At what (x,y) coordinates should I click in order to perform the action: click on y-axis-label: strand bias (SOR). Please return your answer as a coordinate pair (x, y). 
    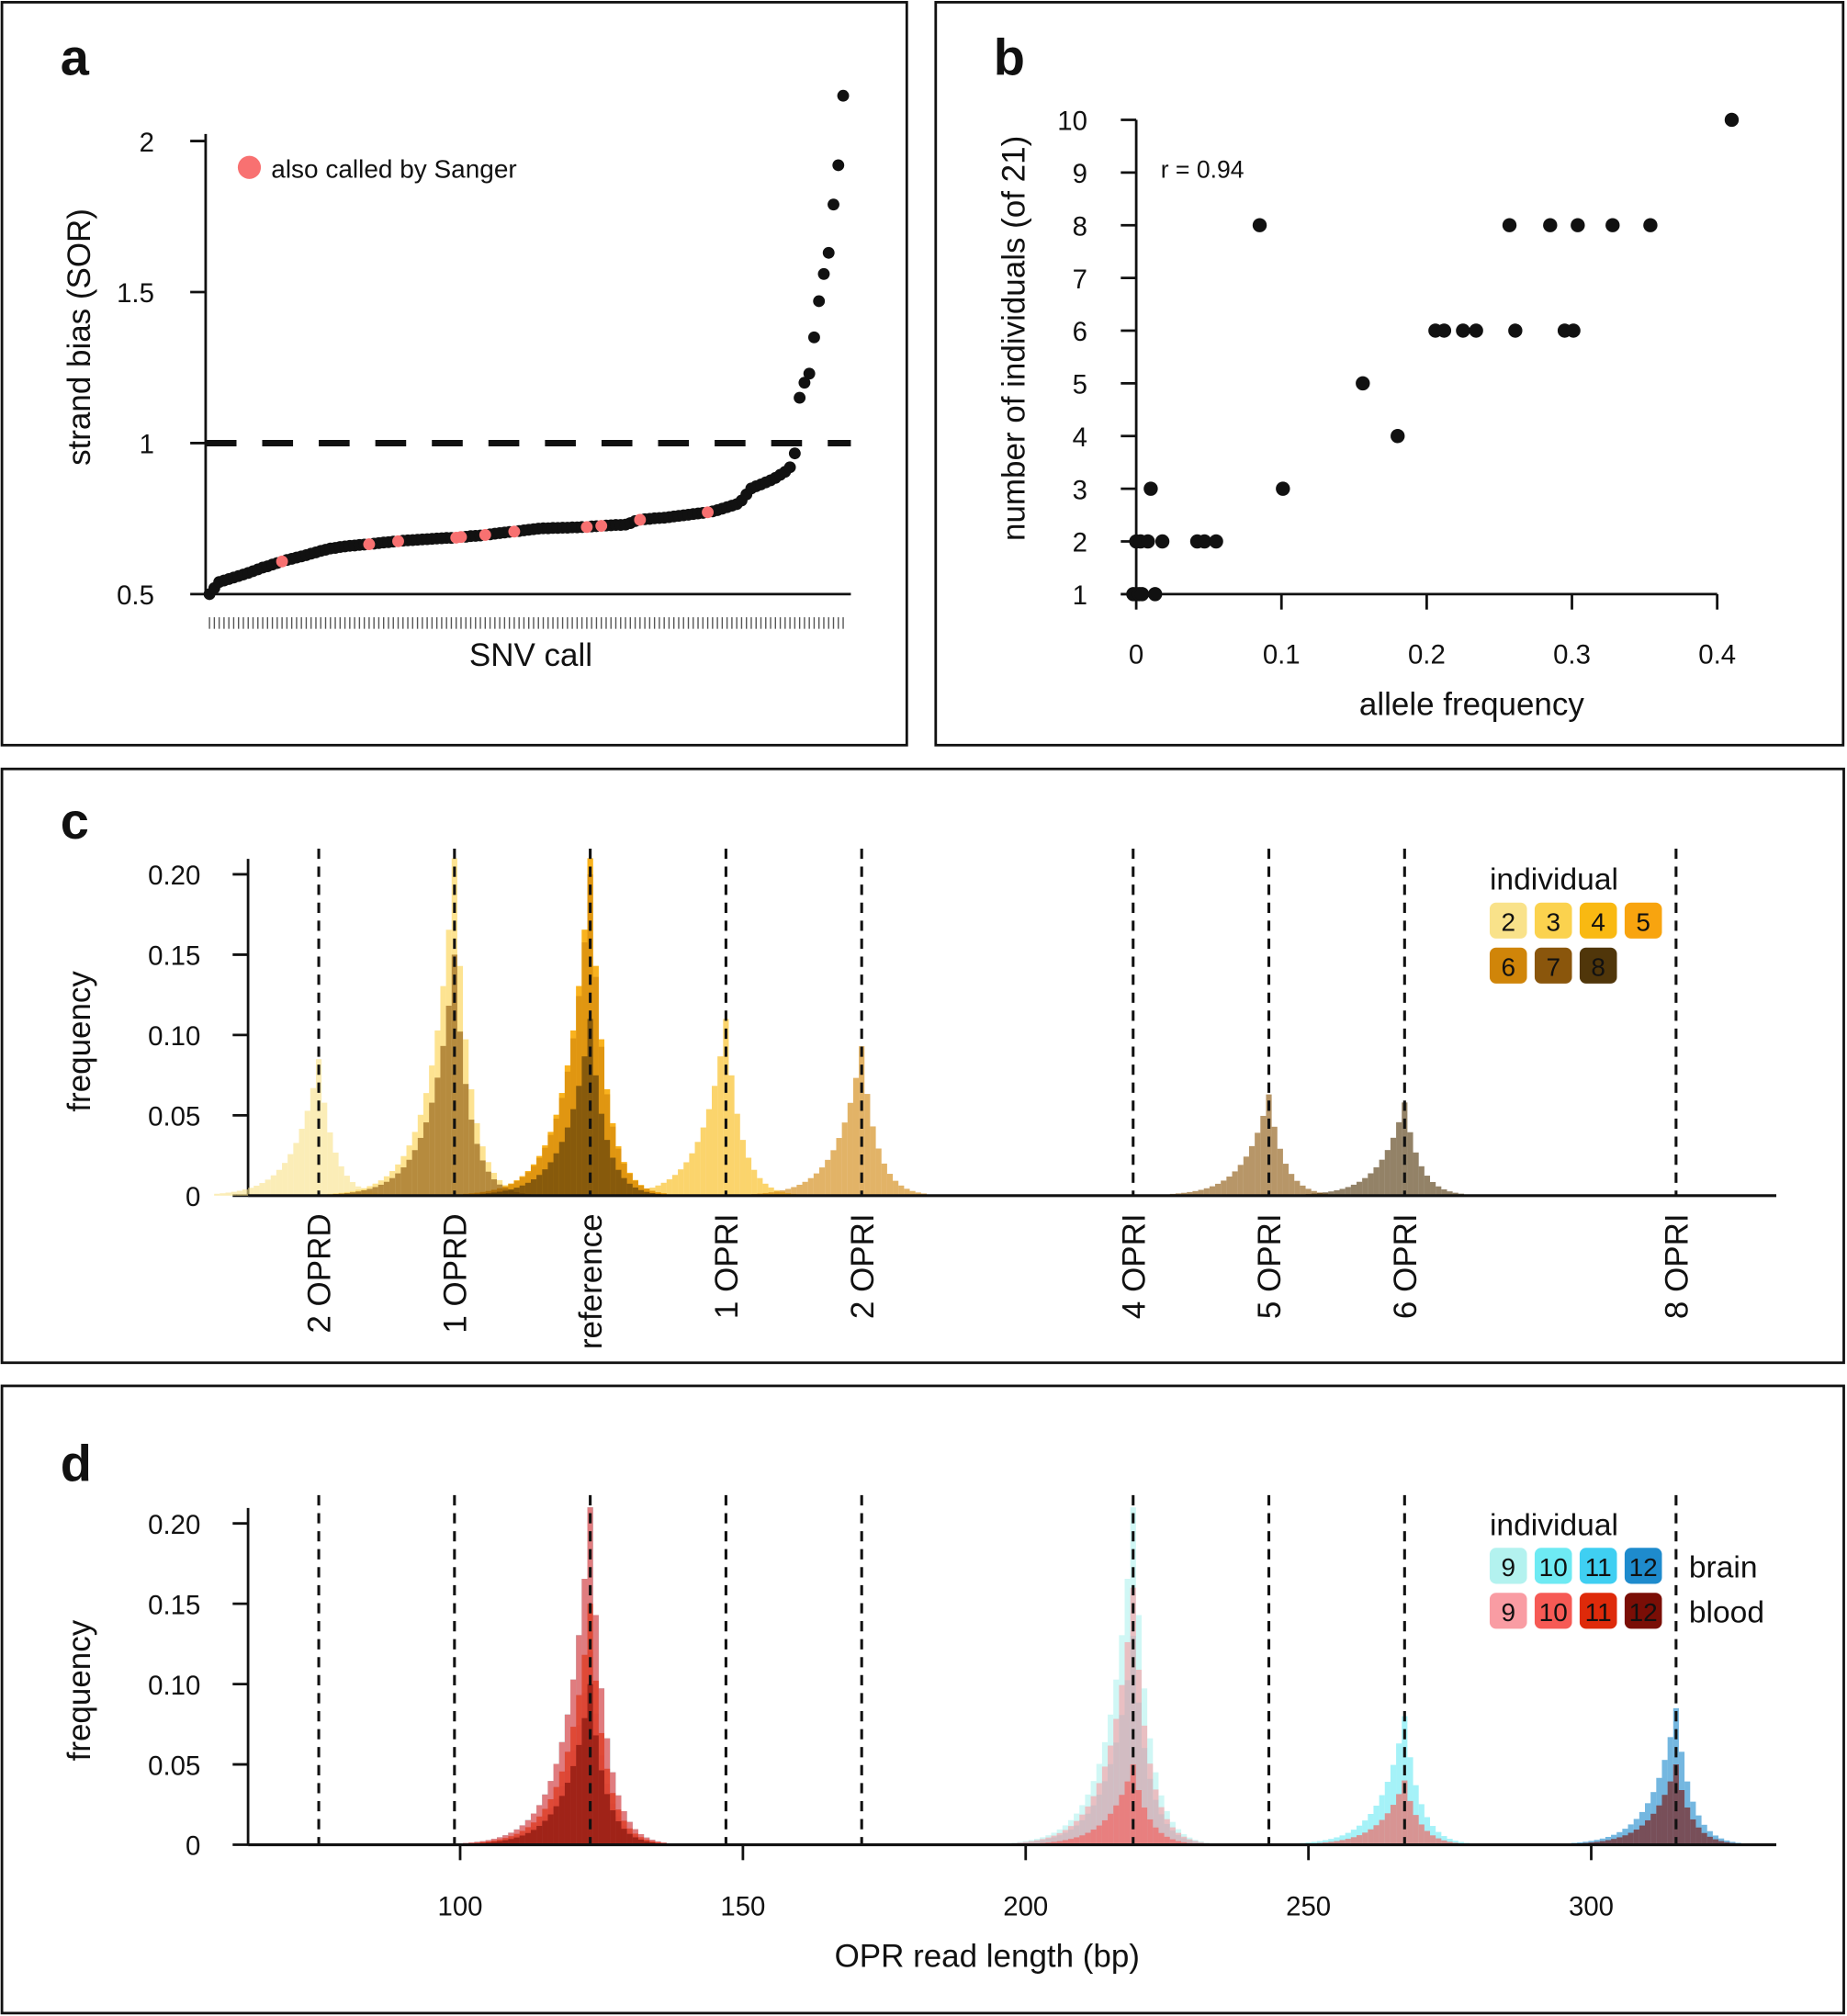
    Looking at the image, I should click on (80, 337).